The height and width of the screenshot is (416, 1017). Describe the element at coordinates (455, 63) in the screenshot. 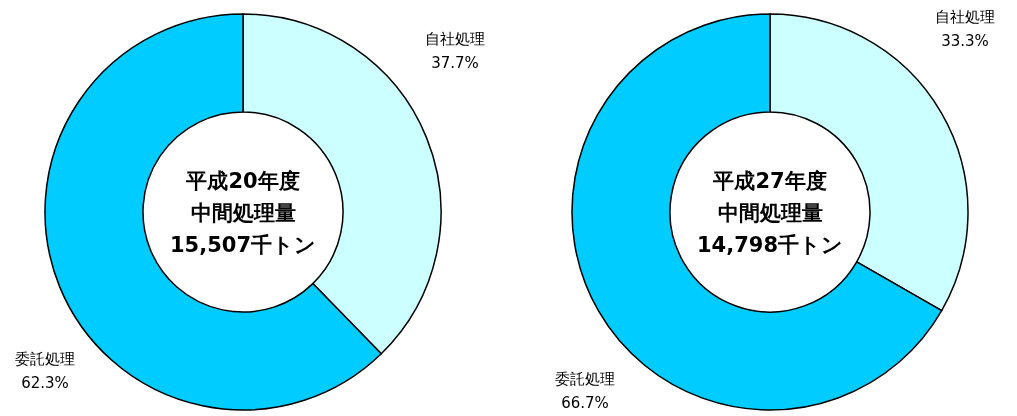

I see `data-label: 37.7%` at that location.